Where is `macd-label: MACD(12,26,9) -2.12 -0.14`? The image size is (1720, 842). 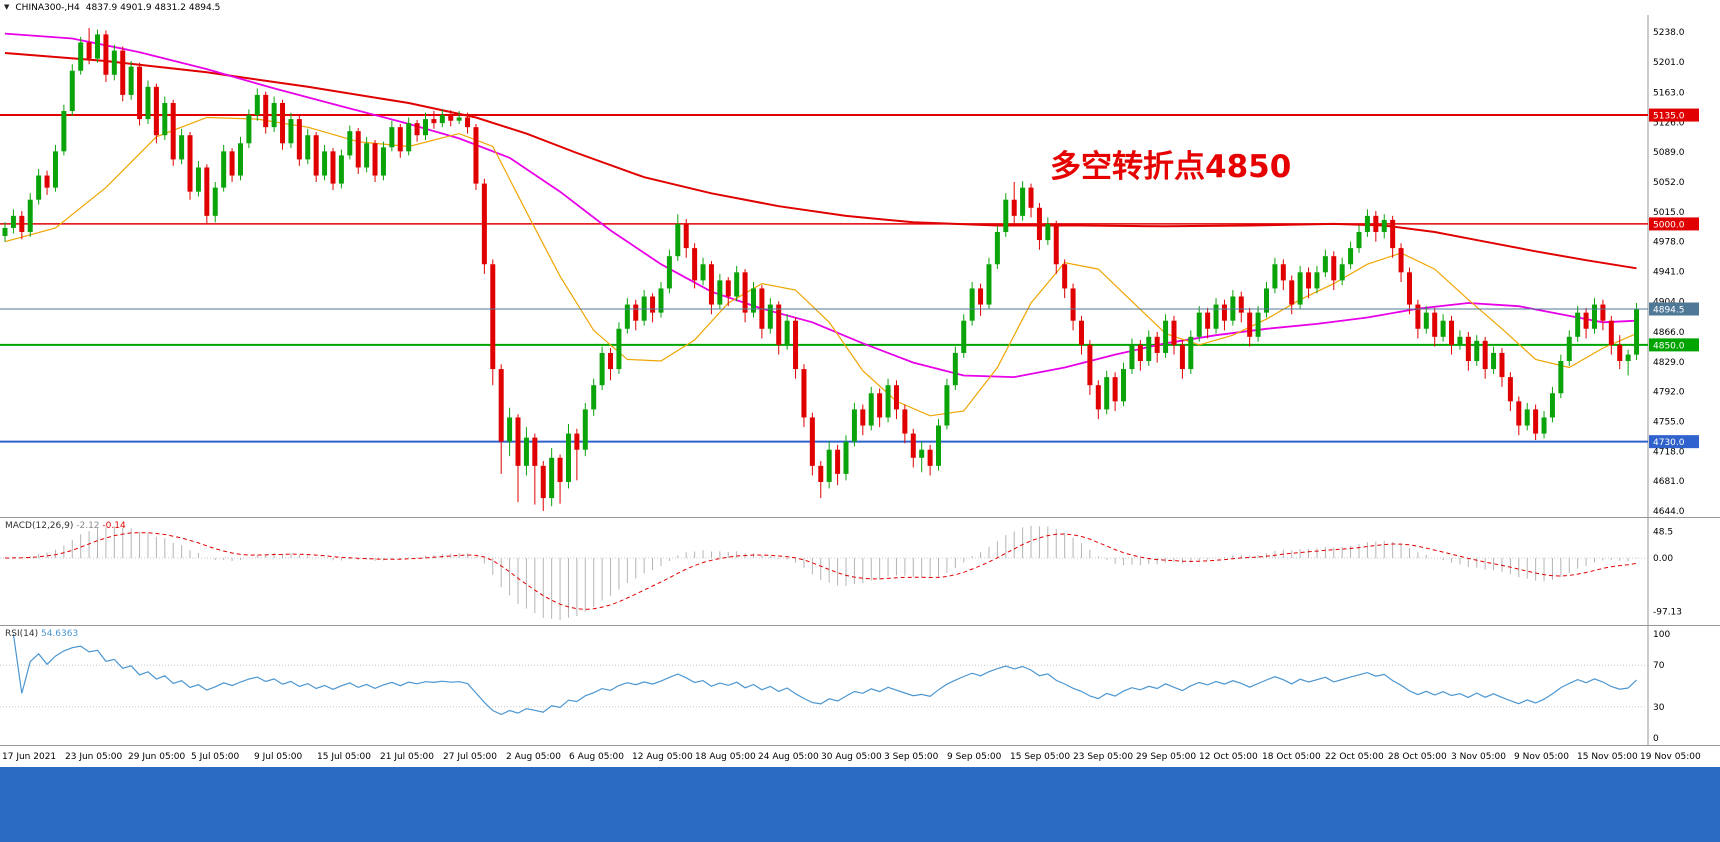
macd-label: MACD(12,26,9) -2.12 -0.14 is located at coordinates (65, 526).